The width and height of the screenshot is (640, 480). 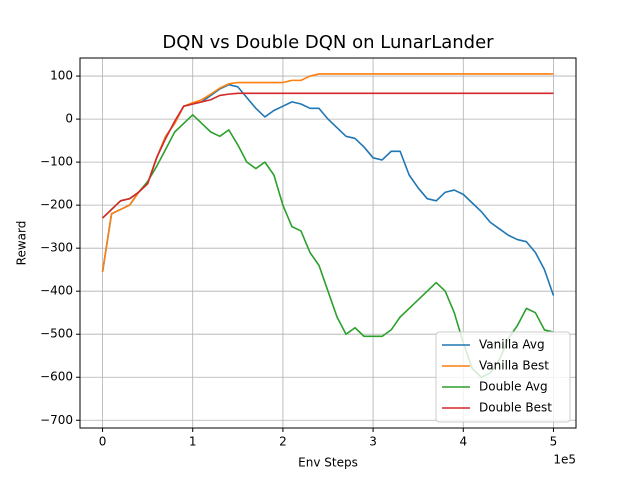 I want to click on y-tick-label: −200, so click(x=56, y=205).